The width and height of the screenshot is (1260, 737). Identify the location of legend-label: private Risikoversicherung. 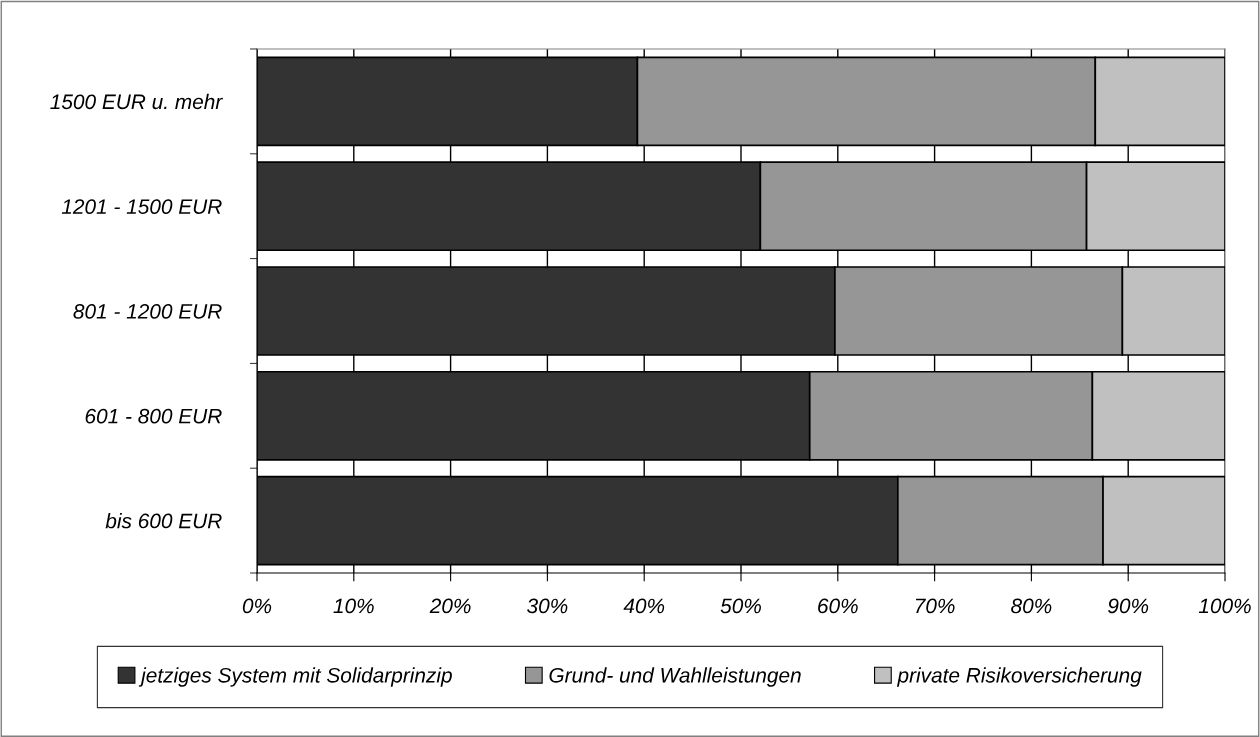
(1019, 677).